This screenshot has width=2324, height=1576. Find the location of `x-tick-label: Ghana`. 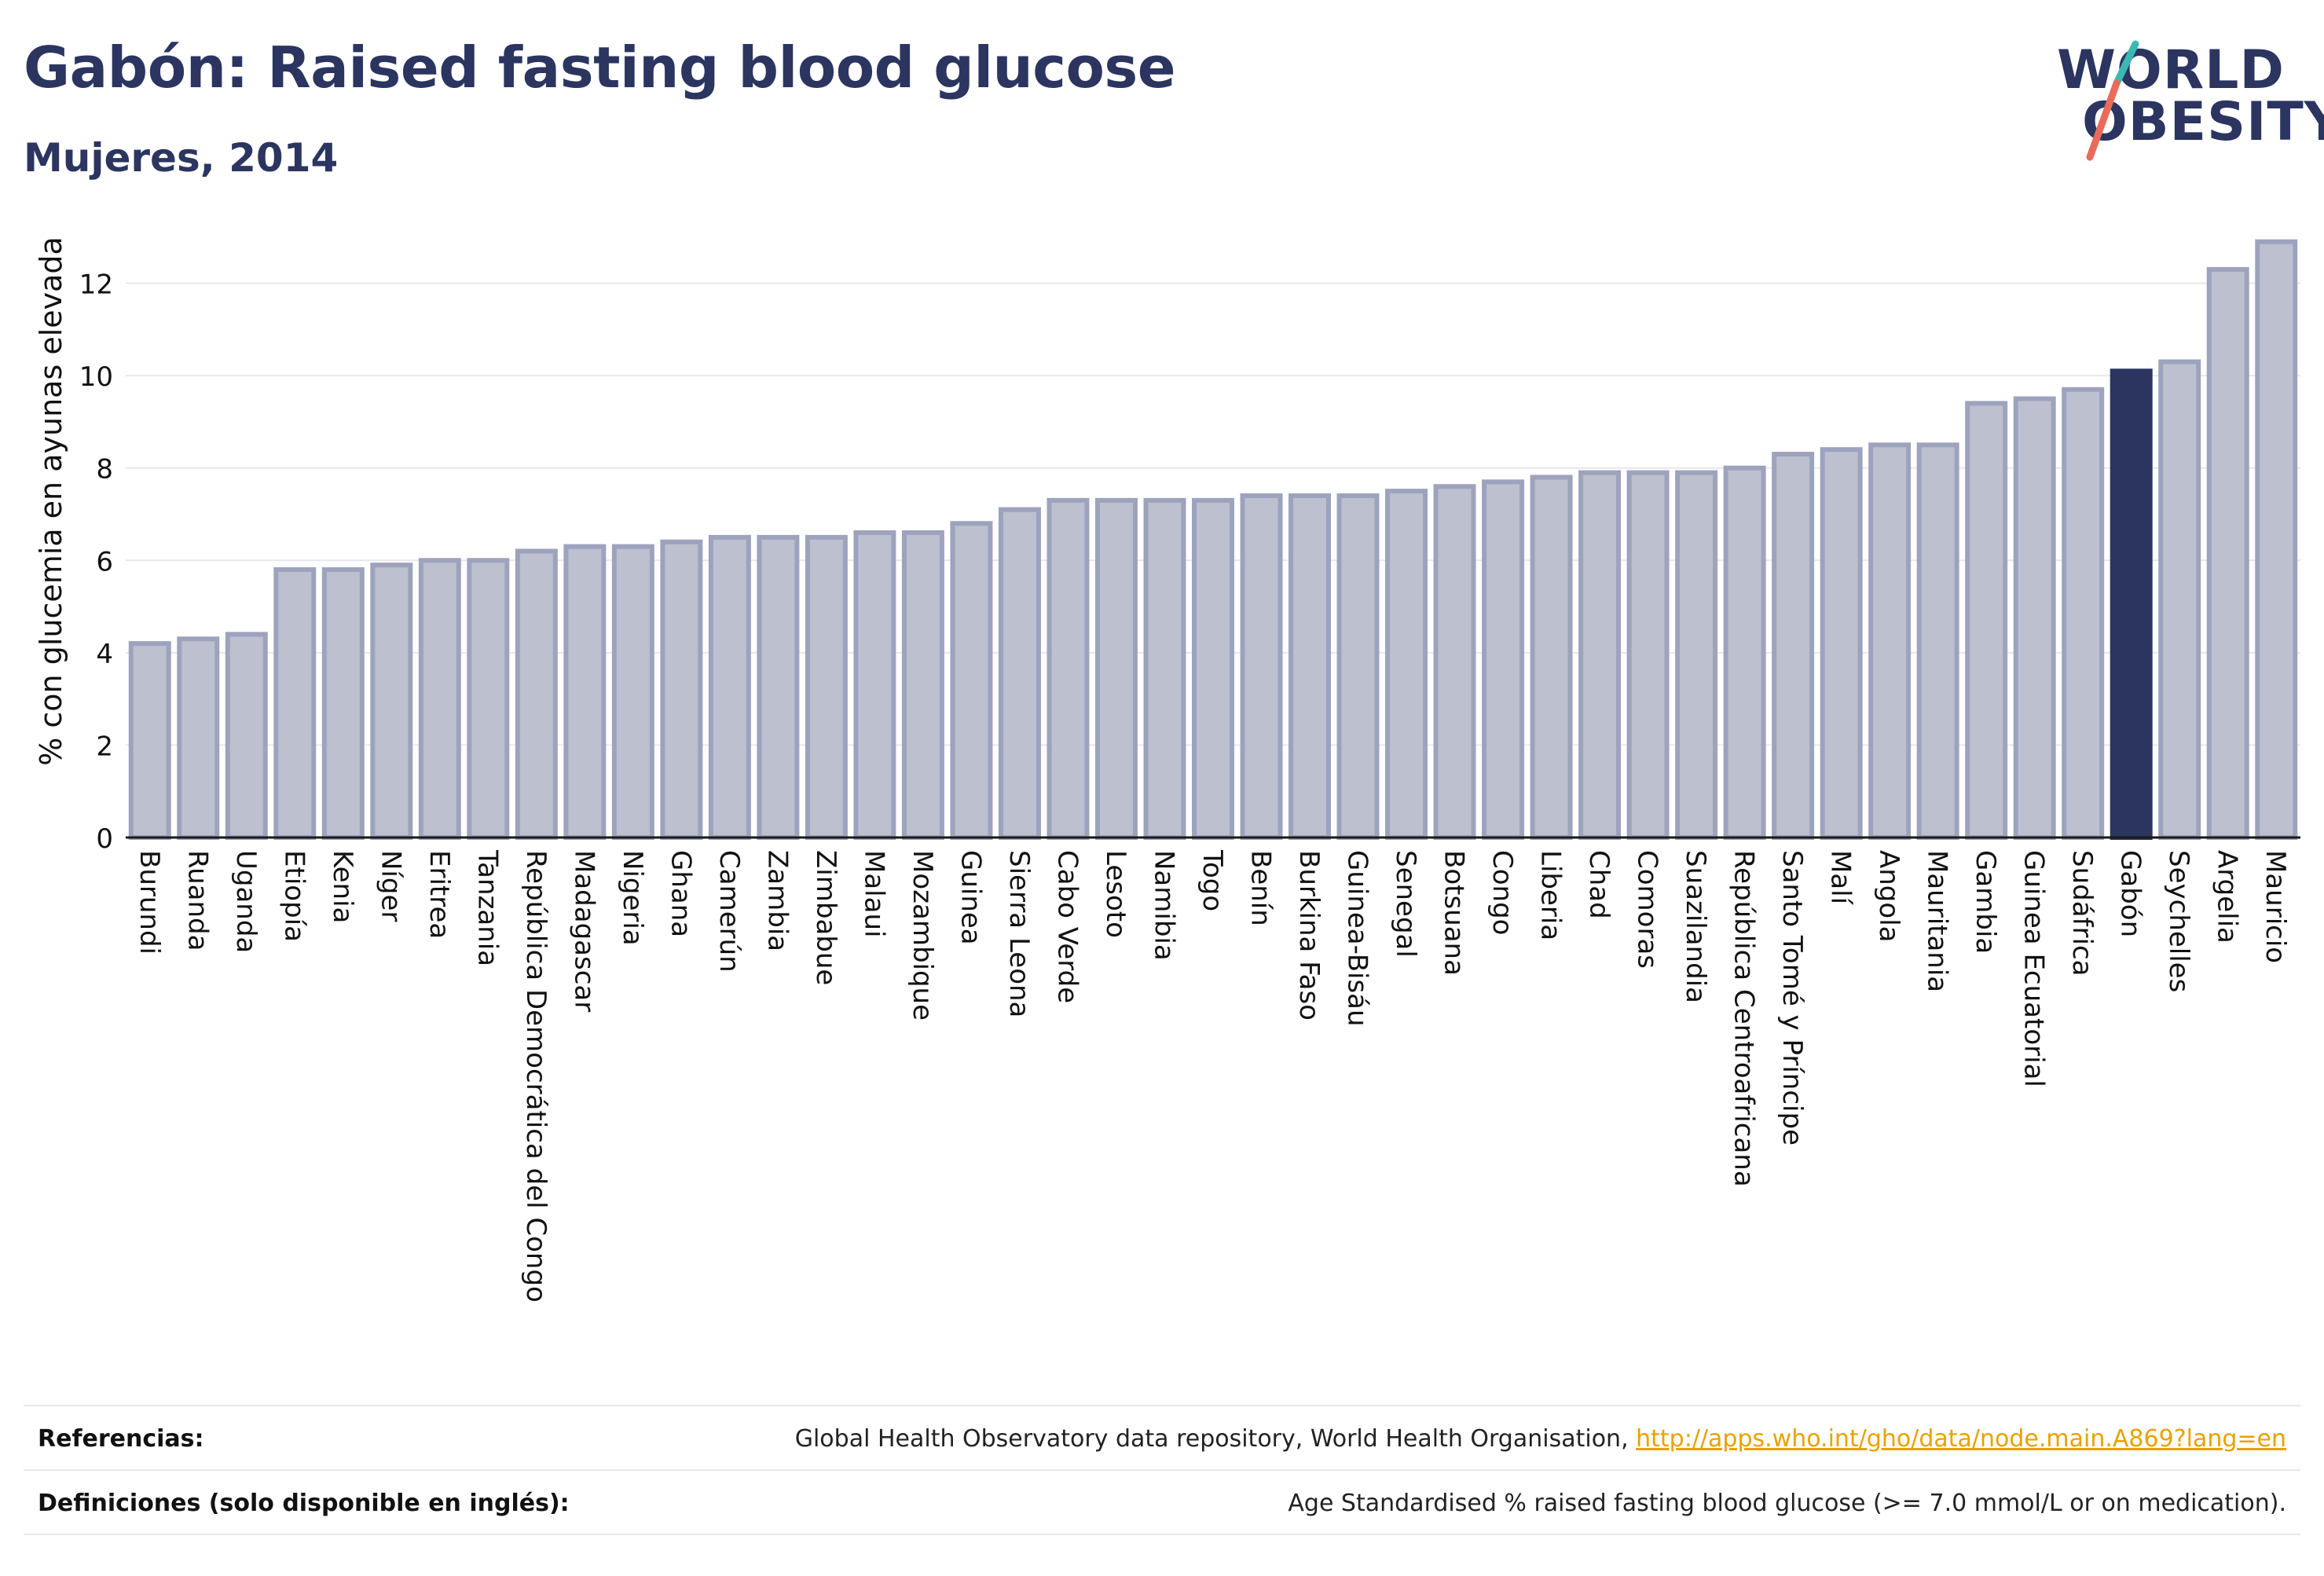

x-tick-label: Ghana is located at coordinates (680, 893).